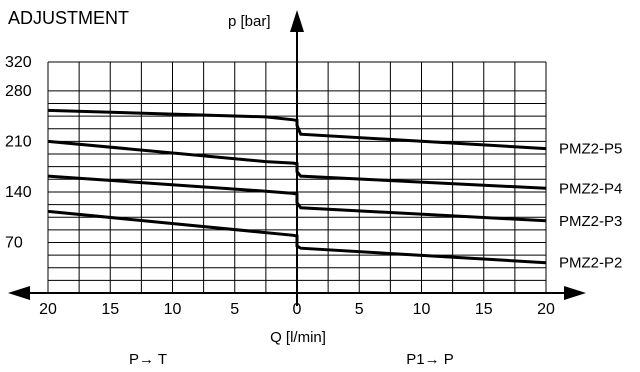 This screenshot has width=640, height=372. What do you see at coordinates (68, 18) in the screenshot?
I see `chart-title: ADJUSTMENT` at bounding box center [68, 18].